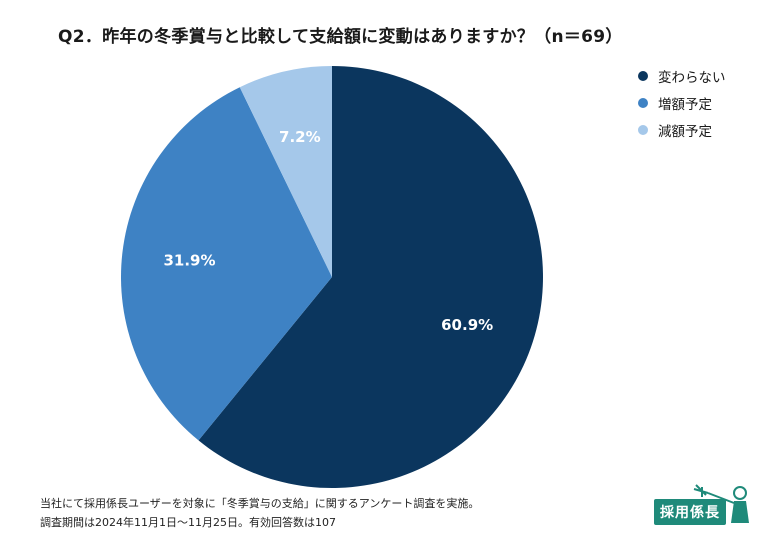 The image size is (779, 540). I want to click on legend-label: 増額予定, so click(685, 104).